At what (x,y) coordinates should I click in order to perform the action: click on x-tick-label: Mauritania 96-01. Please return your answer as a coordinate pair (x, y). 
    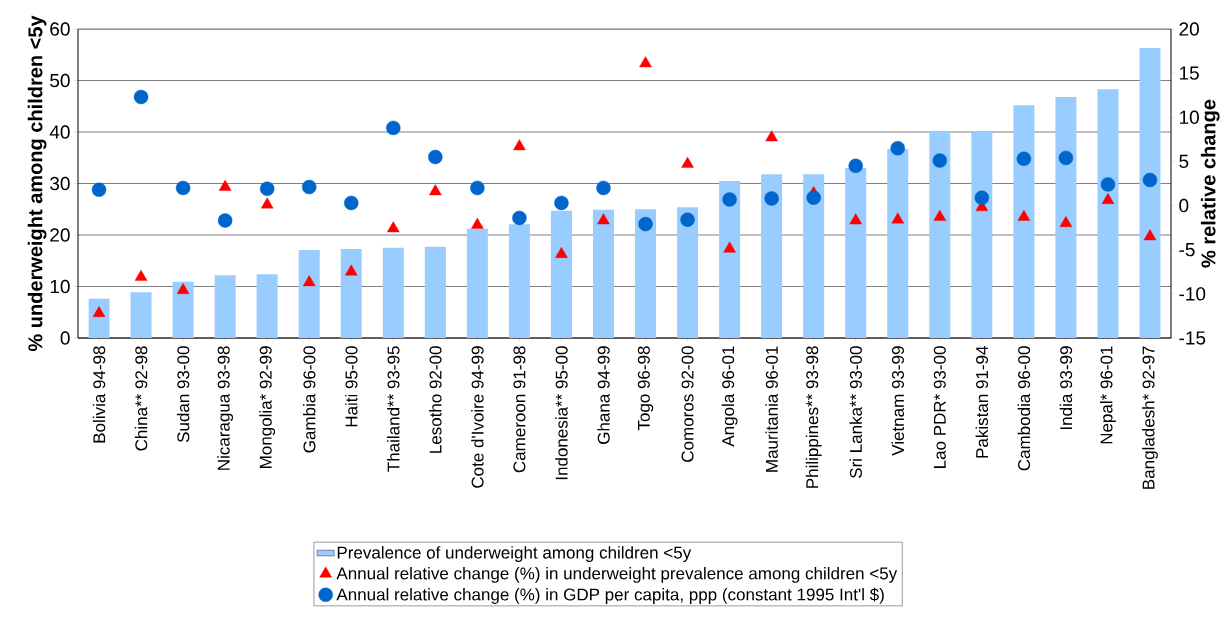
    Looking at the image, I should click on (771, 409).